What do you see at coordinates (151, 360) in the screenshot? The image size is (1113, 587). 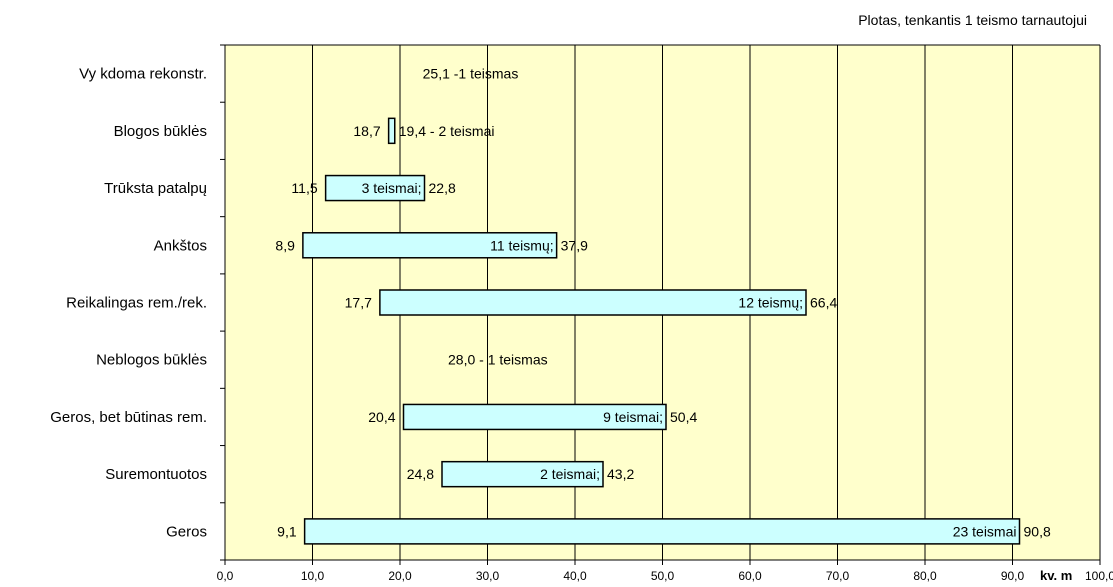 I see `category-label: Neblogos būklės` at bounding box center [151, 360].